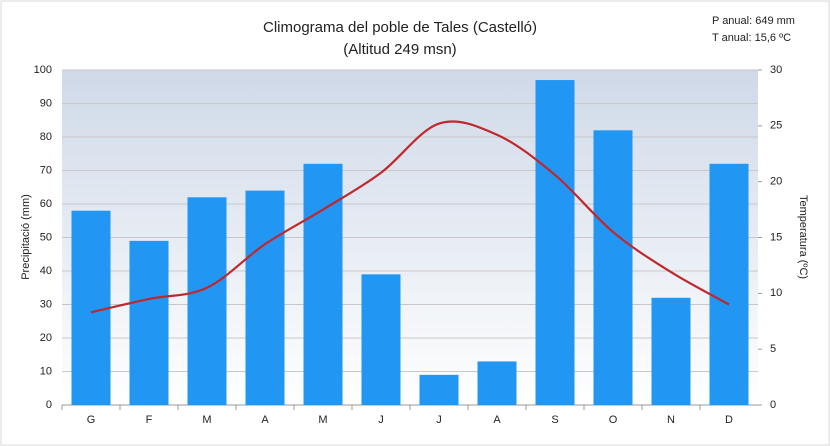 Image resolution: width=830 pixels, height=446 pixels. What do you see at coordinates (776, 237) in the screenshot?
I see `y2-tick-label: 15` at bounding box center [776, 237].